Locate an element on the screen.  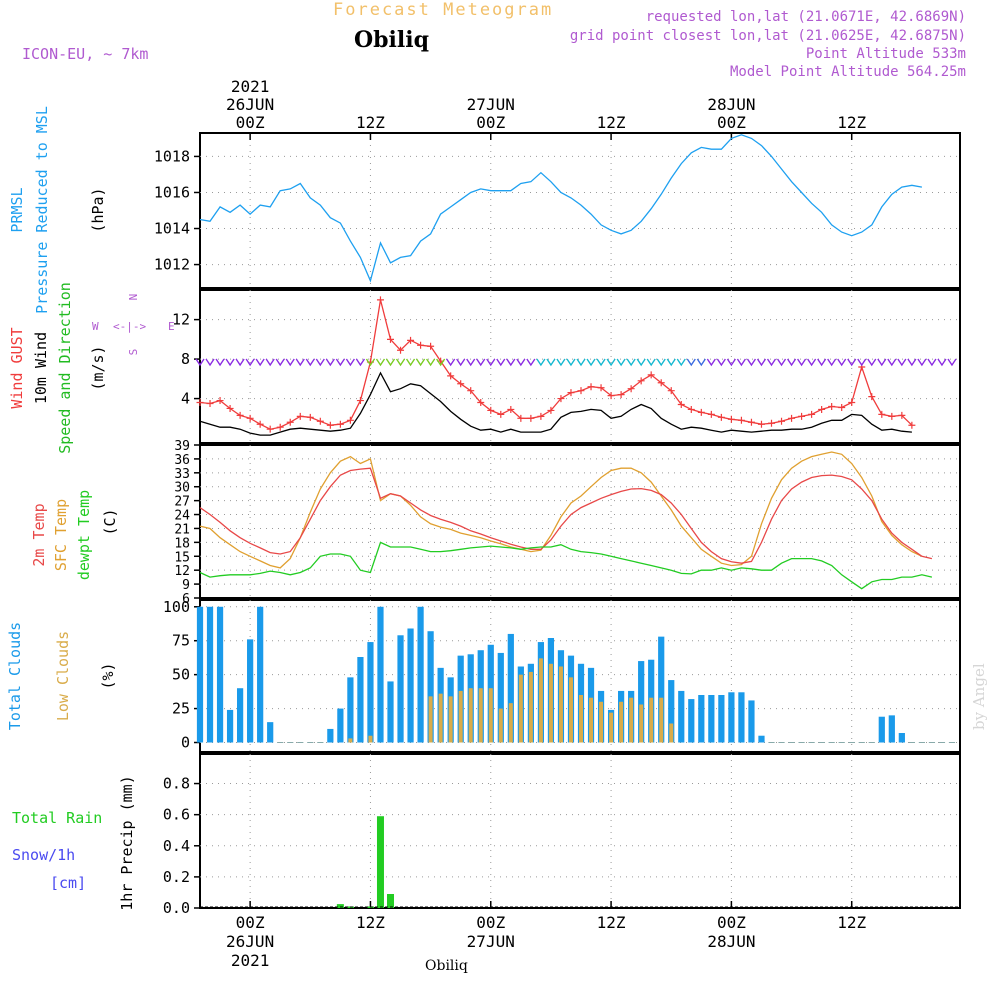
panel-frame-wind is located at coordinates (580, 366).